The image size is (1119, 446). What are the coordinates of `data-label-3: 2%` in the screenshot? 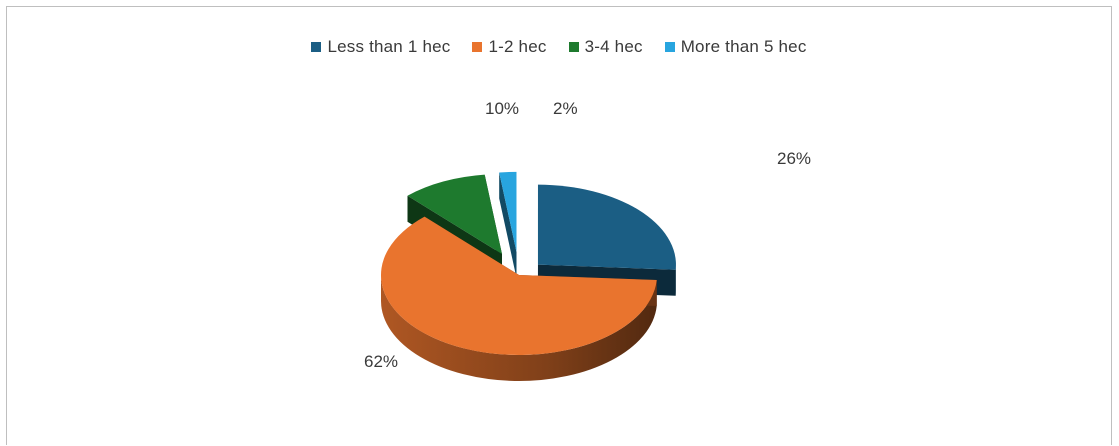 It's located at (565, 108).